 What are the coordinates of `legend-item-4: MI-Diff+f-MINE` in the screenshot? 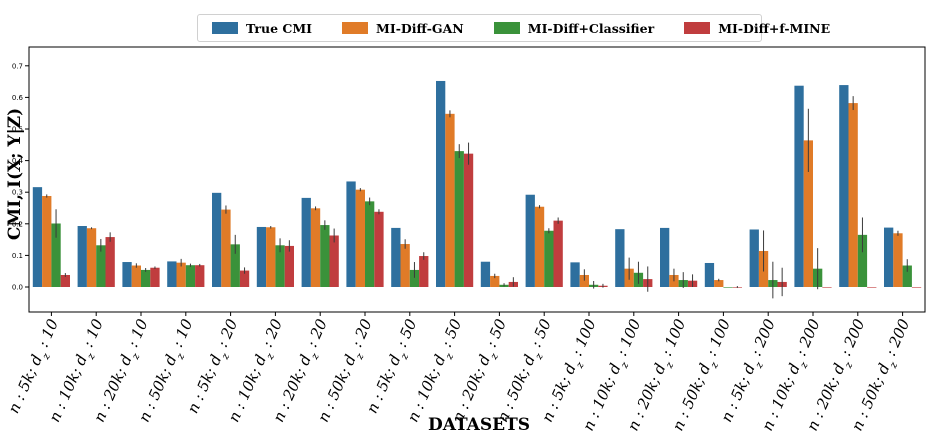 It's located at (757, 28).